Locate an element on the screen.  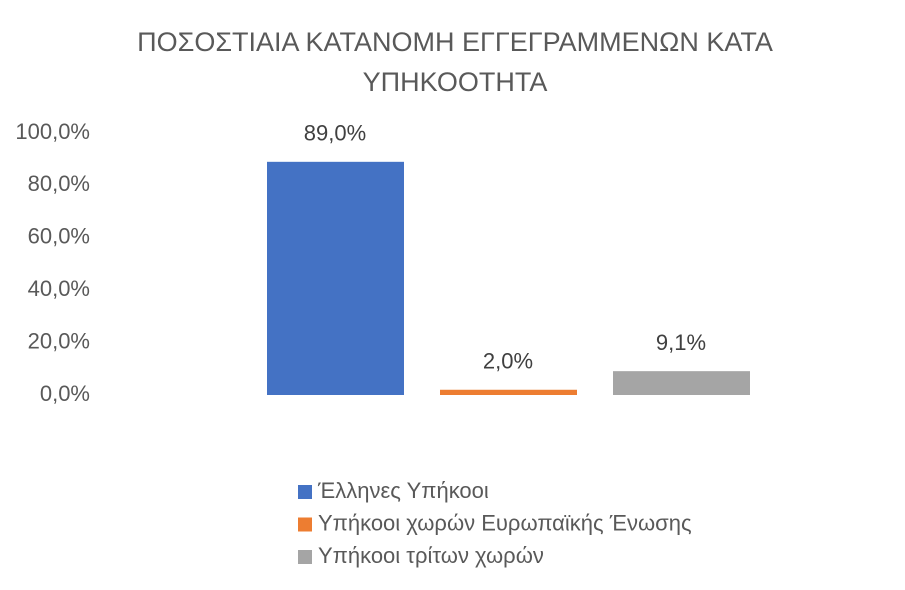
y-tick-label: 60,0% is located at coordinates (59, 236).